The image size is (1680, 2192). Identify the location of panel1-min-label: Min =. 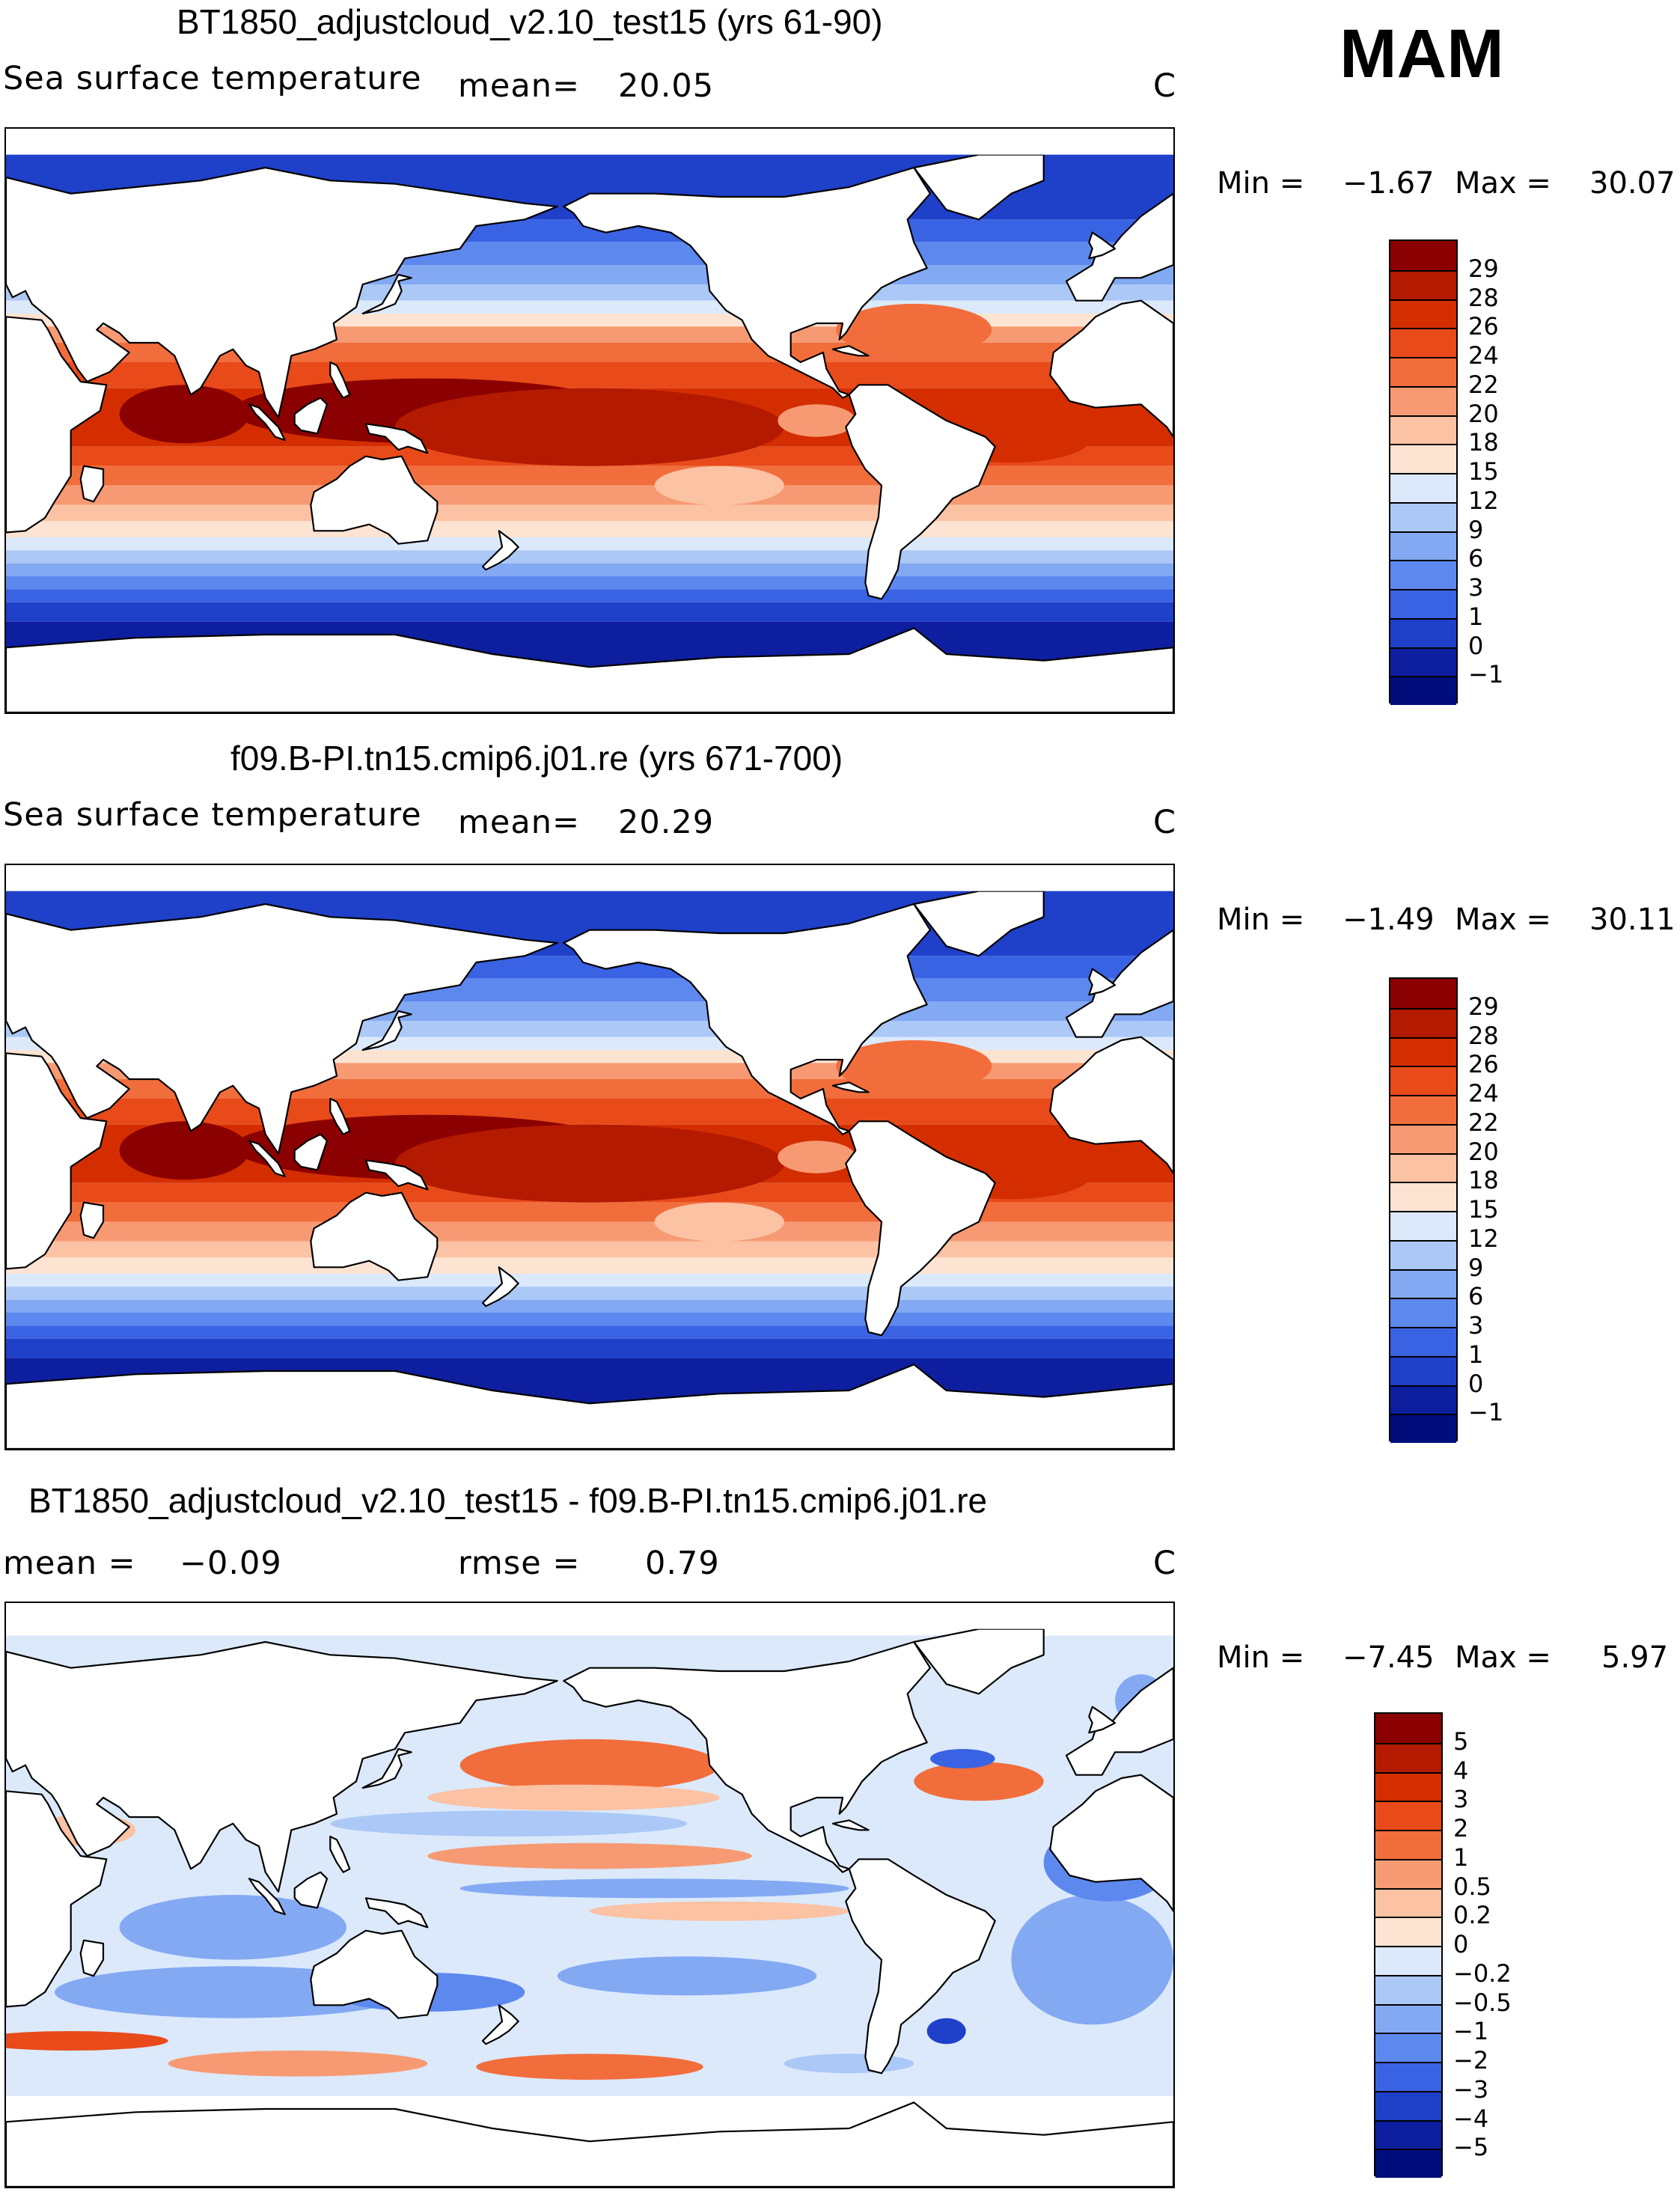
(1261, 183).